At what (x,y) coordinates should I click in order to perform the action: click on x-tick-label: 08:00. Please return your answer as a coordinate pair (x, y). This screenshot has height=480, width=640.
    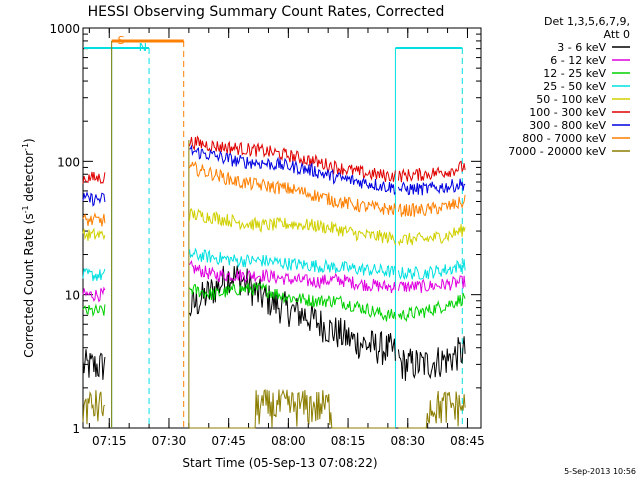
    Looking at the image, I should click on (288, 441).